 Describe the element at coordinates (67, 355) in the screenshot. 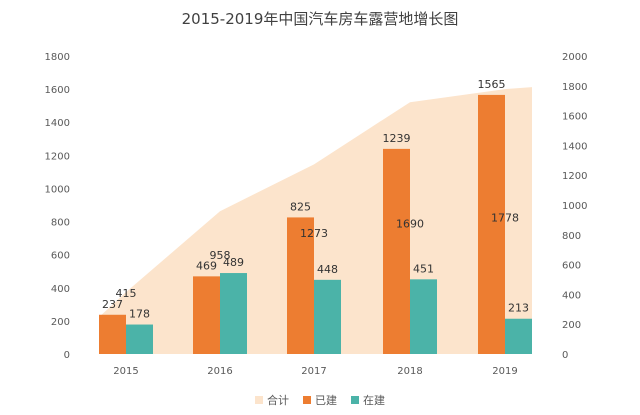

I see `y-left-tick-0: 0` at that location.